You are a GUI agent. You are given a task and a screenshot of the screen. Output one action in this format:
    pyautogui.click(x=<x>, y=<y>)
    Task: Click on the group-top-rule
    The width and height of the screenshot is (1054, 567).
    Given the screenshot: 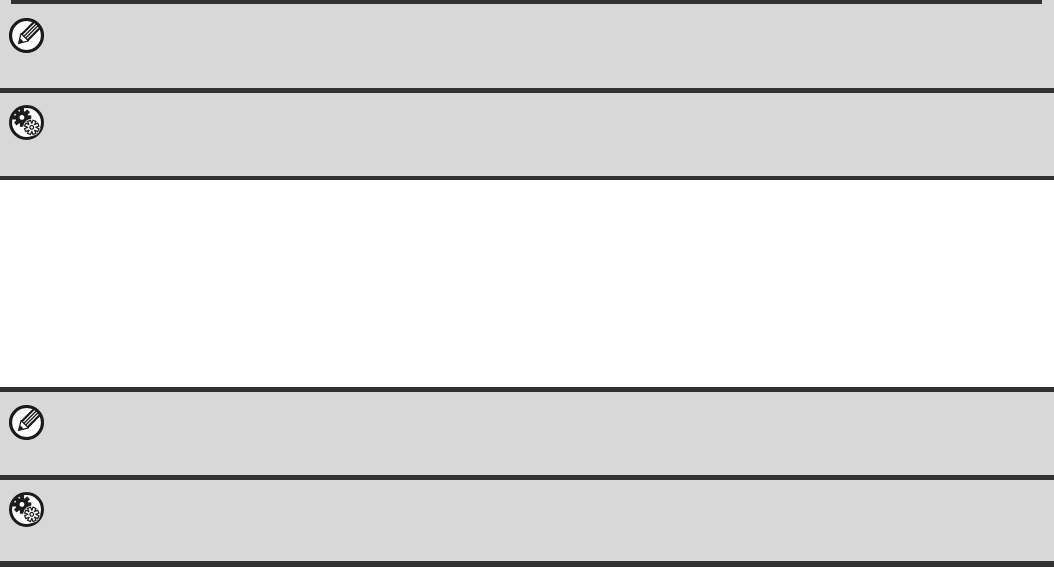 What is the action you would take?
    pyautogui.click(x=527, y=389)
    